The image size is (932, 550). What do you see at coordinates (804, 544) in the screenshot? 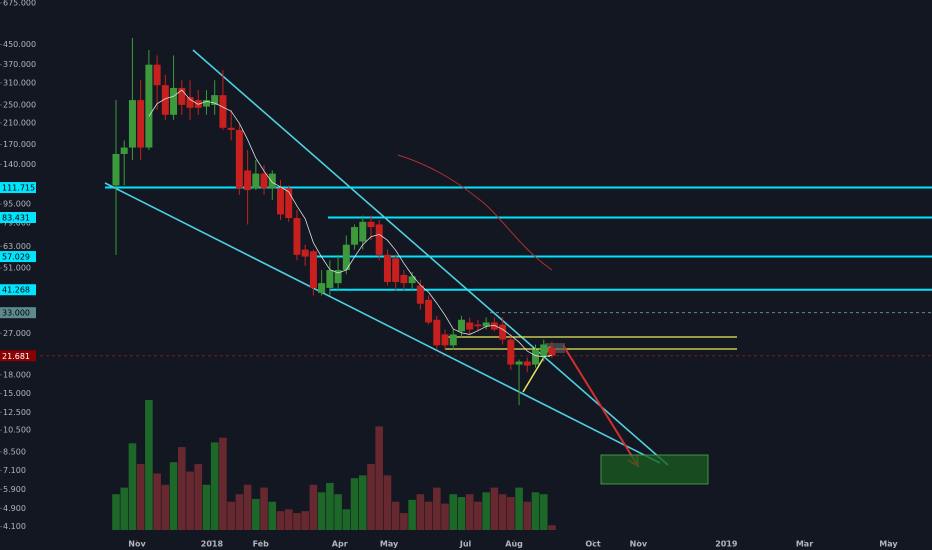
I see `x-tick-label: Mar` at bounding box center [804, 544].